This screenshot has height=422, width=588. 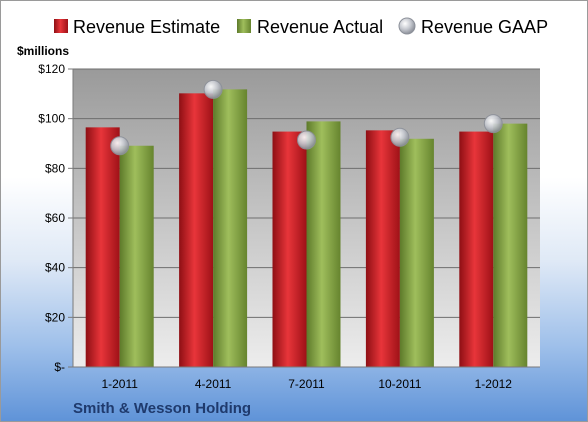 What do you see at coordinates (55, 268) in the screenshot?
I see `y-tick-label: $40` at bounding box center [55, 268].